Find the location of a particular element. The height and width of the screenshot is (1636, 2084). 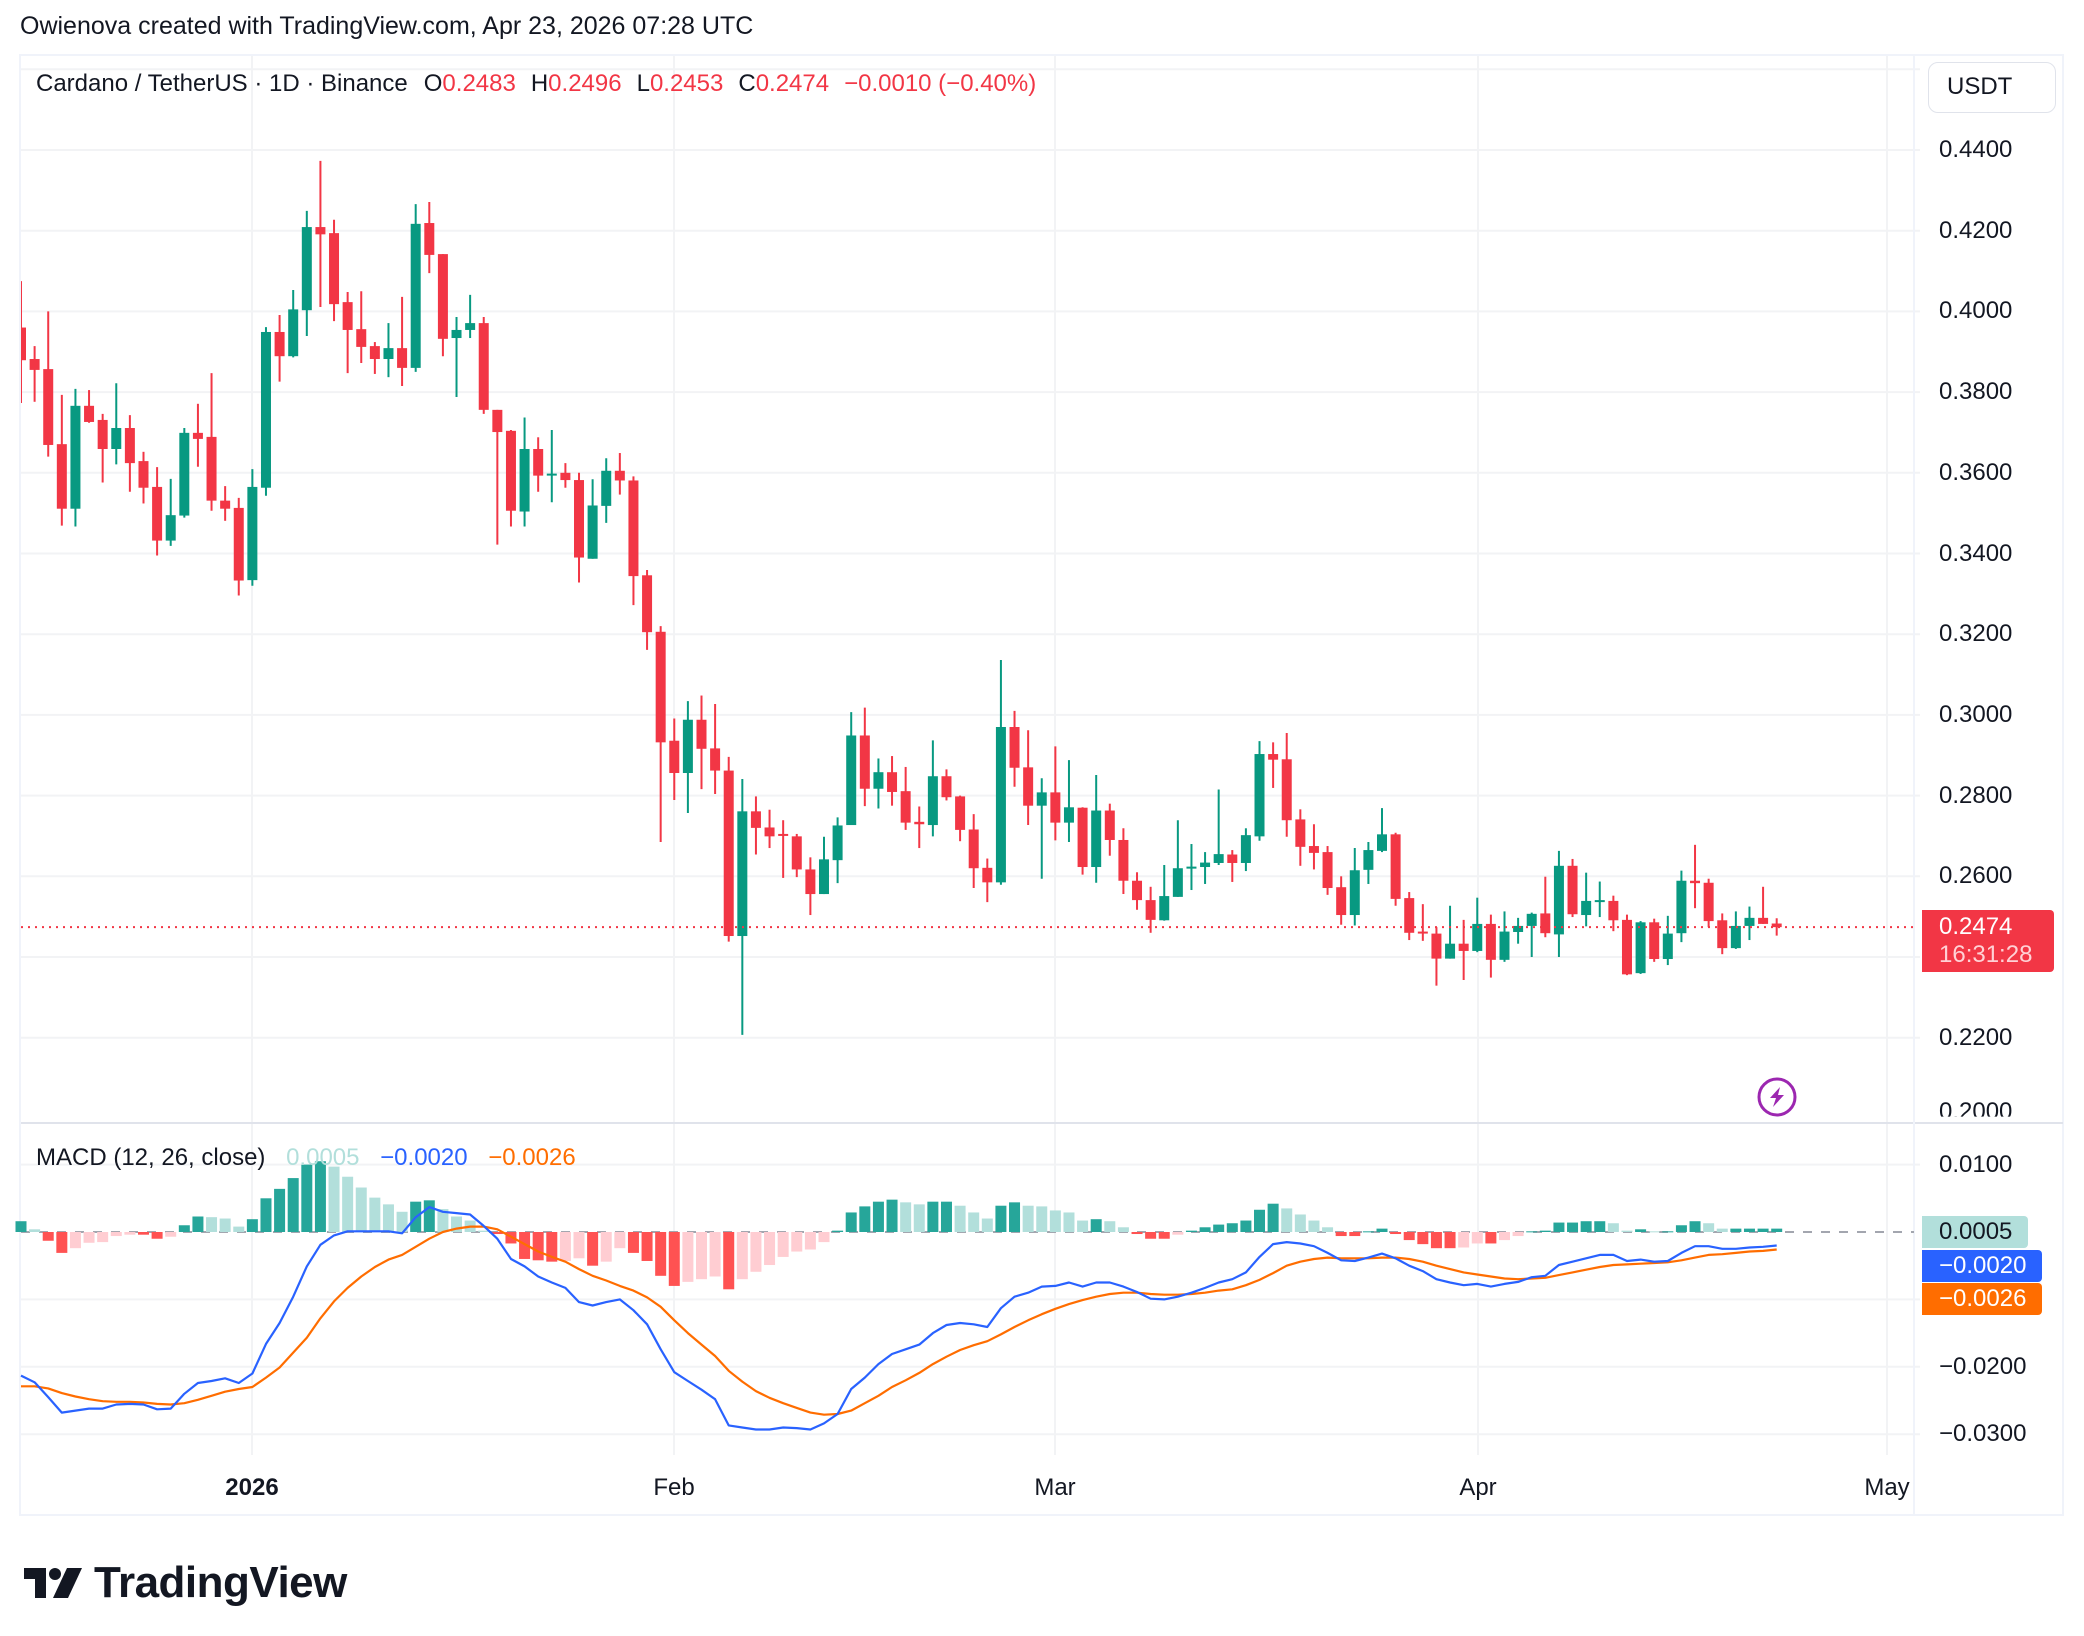

currency-button: USDT is located at coordinates (1992, 87).